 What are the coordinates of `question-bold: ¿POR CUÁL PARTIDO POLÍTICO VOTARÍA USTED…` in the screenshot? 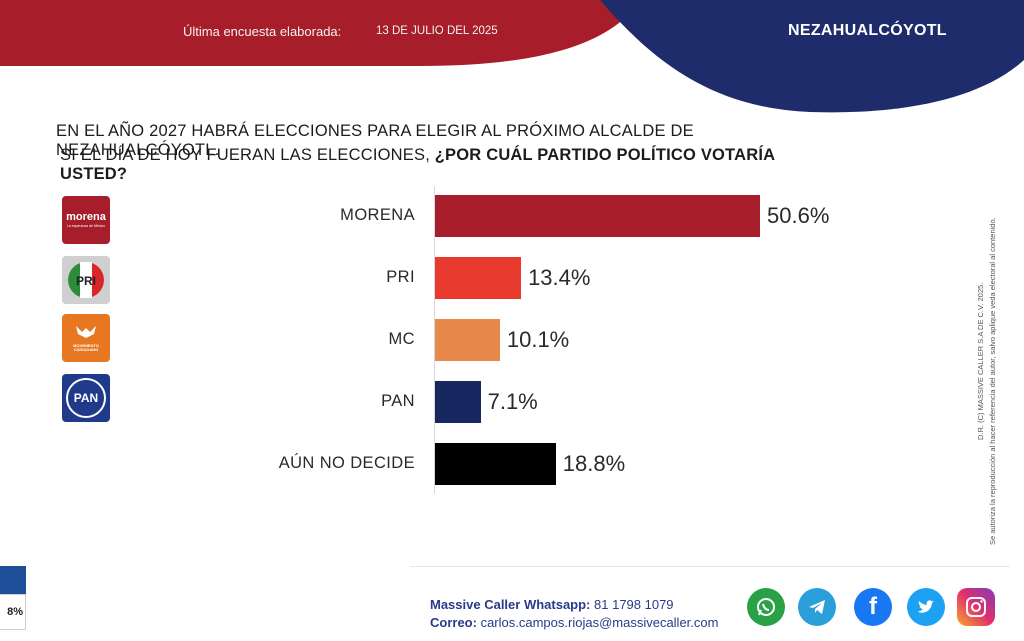 It's located at (417, 164).